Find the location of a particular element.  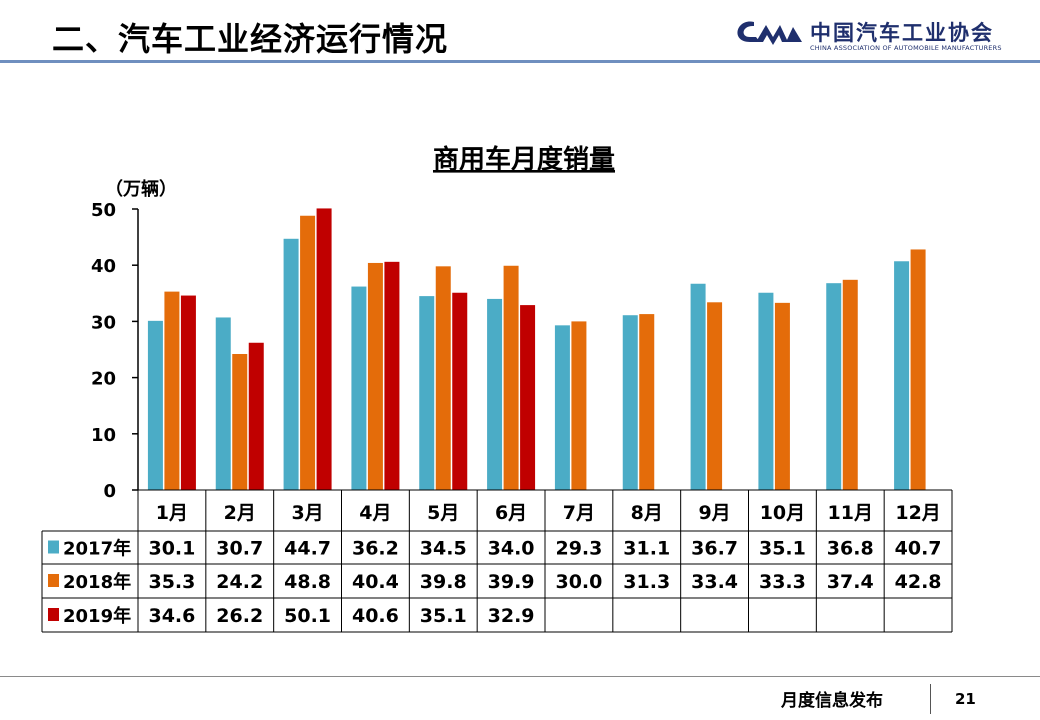

data-label: 31.1 is located at coordinates (646, 549).